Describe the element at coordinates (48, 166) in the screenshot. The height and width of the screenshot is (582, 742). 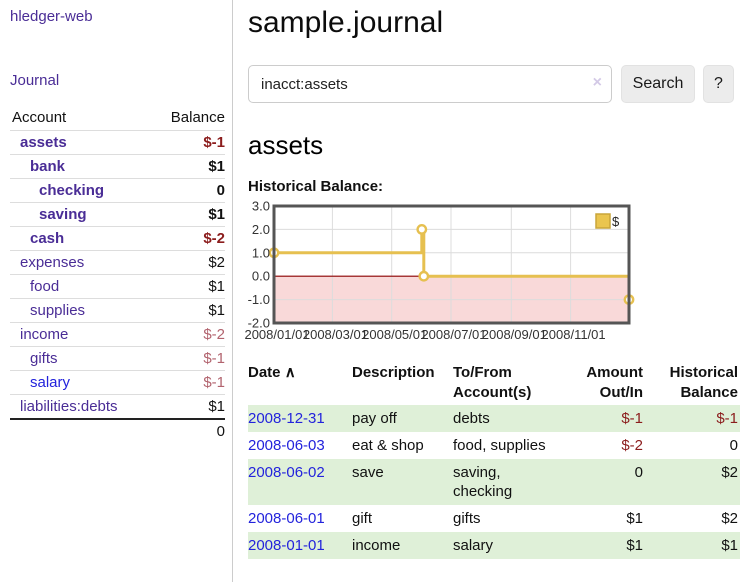
I see `account-link-bank: bank` at that location.